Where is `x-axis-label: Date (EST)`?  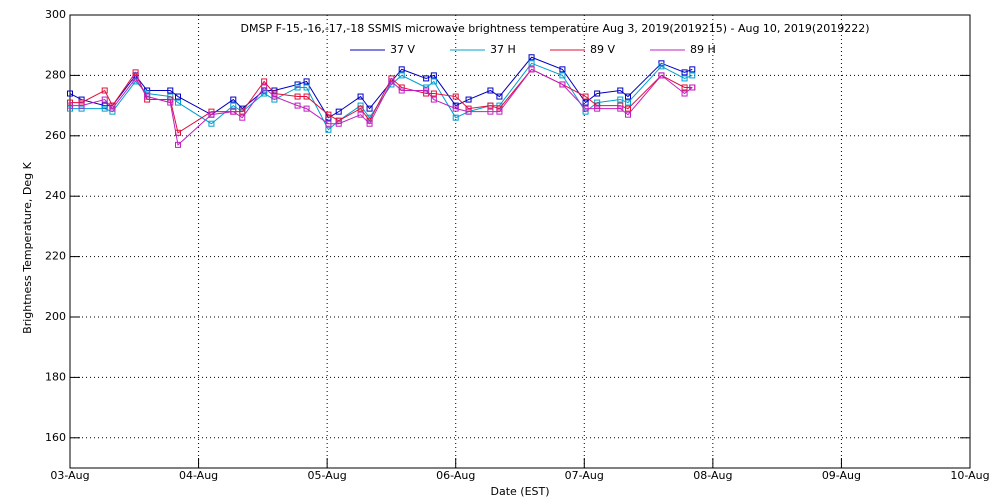
x-axis-label: Date (EST) is located at coordinates (519, 491).